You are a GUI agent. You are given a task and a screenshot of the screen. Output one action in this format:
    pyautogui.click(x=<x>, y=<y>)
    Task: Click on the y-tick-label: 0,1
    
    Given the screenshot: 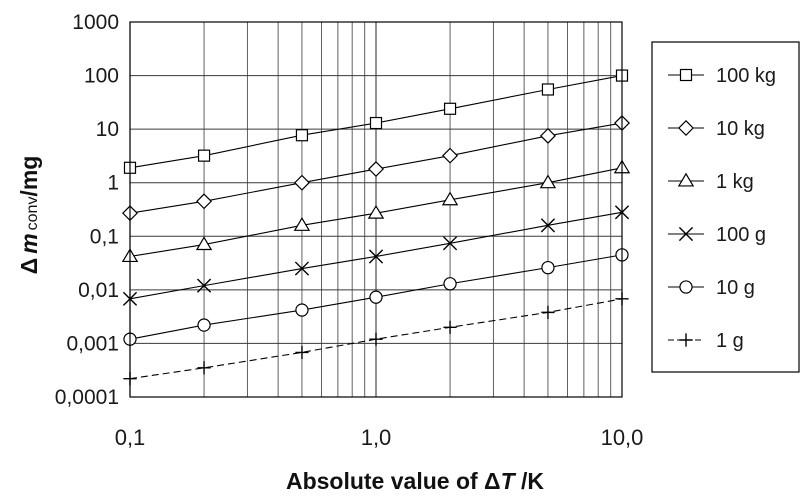 What is the action you would take?
    pyautogui.click(x=104, y=236)
    